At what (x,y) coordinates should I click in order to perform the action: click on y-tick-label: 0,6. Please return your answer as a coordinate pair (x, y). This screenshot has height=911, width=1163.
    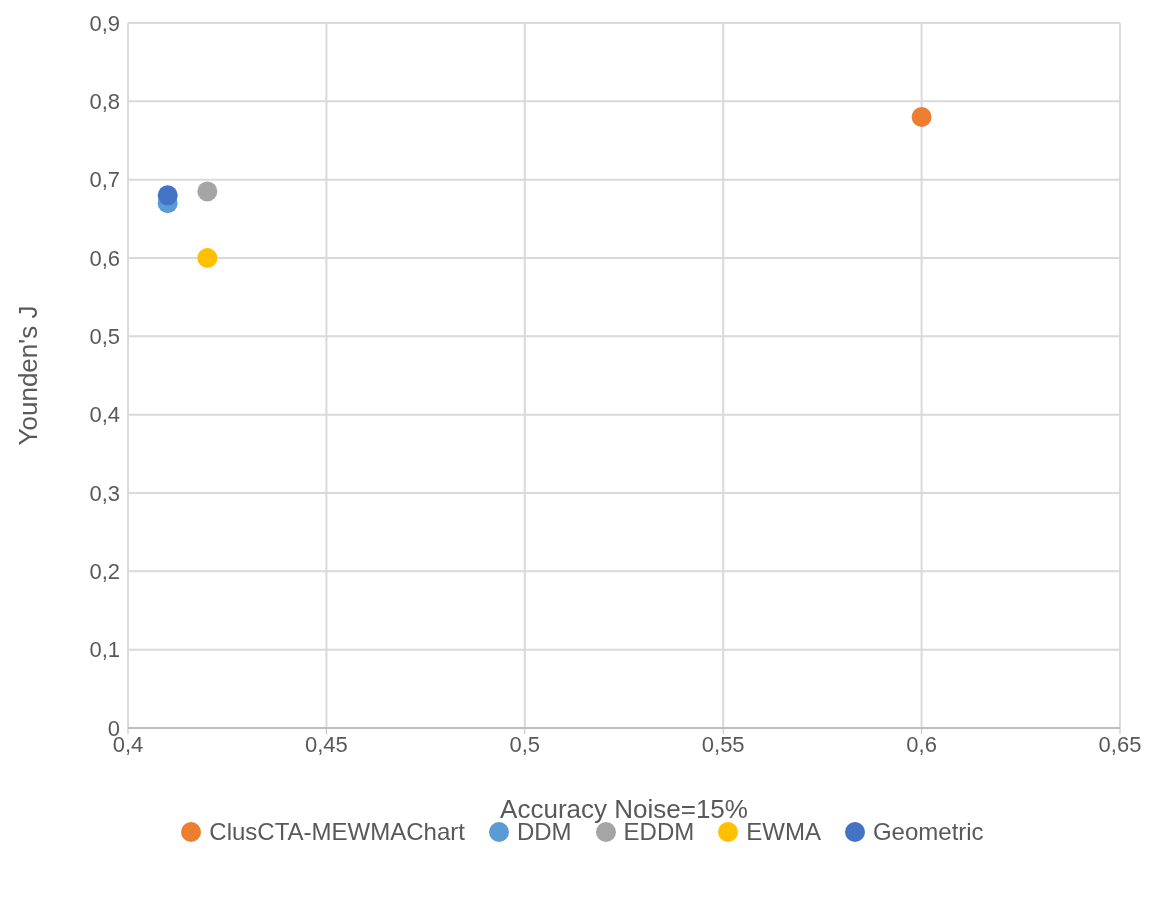
    Looking at the image, I should click on (104, 258).